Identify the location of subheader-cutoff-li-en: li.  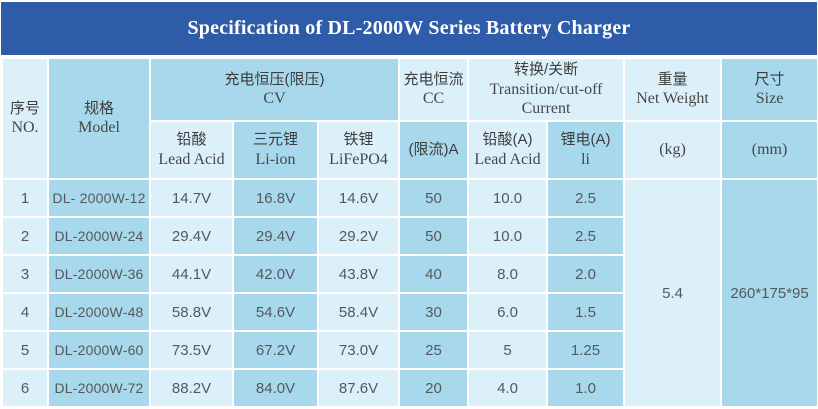
(585, 159).